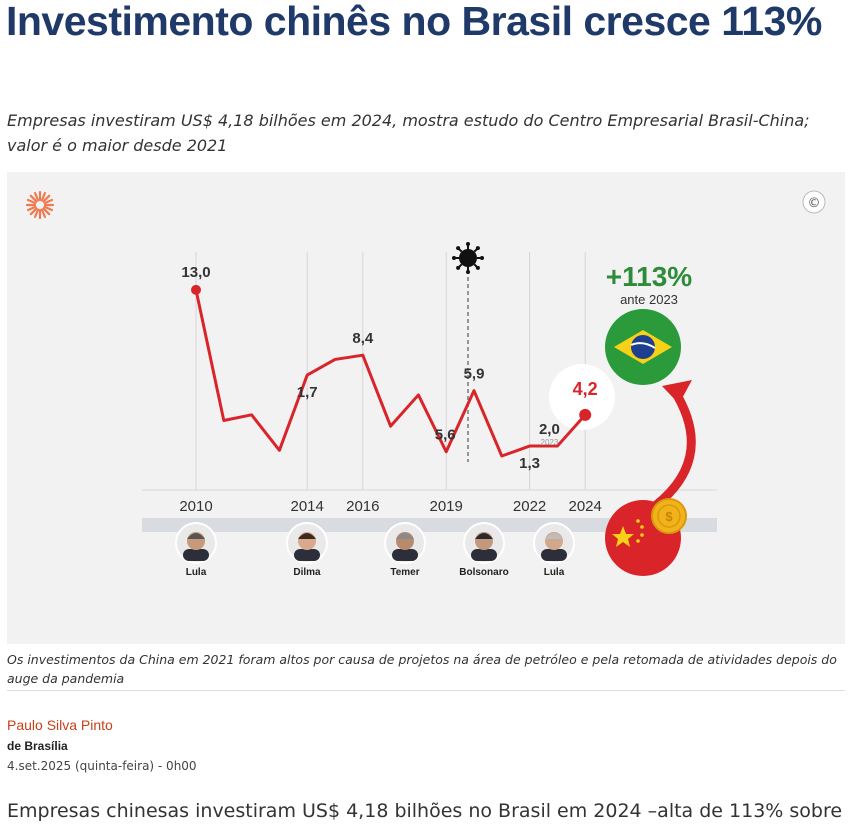  Describe the element at coordinates (307, 572) in the screenshot. I see `president-name: Dilma` at that location.